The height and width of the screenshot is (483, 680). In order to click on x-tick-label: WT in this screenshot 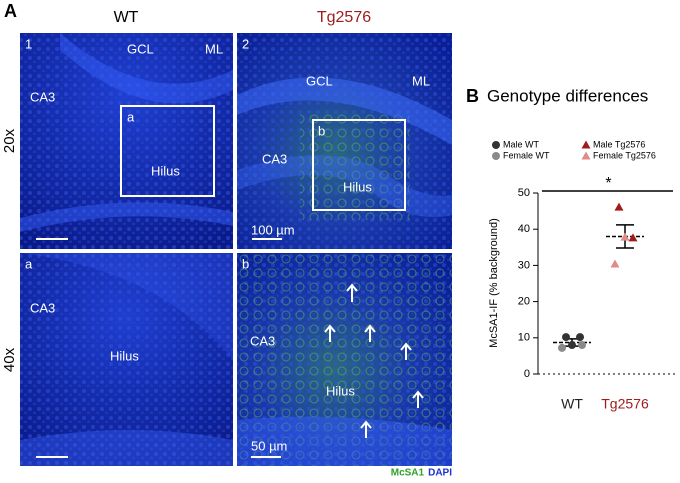, I will do `click(572, 404)`.